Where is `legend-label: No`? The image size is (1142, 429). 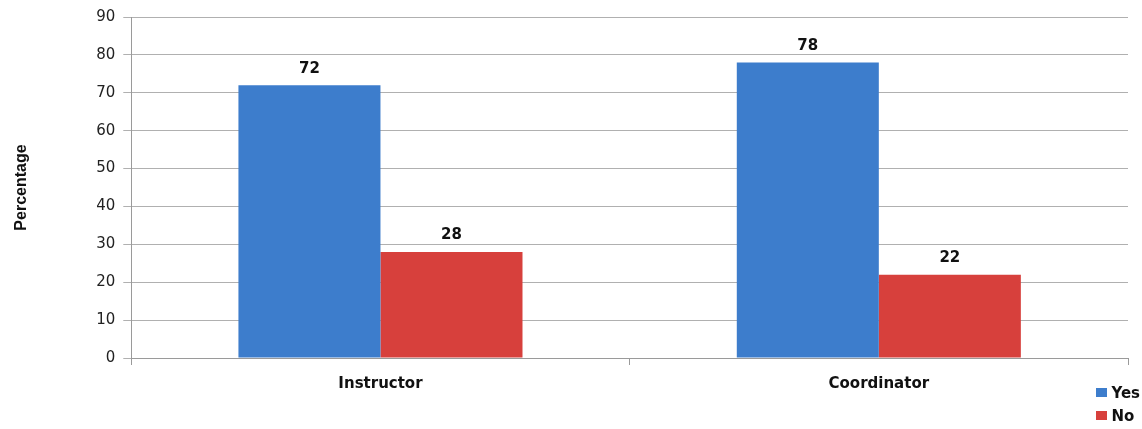 legend-label: No is located at coordinates (1123, 415).